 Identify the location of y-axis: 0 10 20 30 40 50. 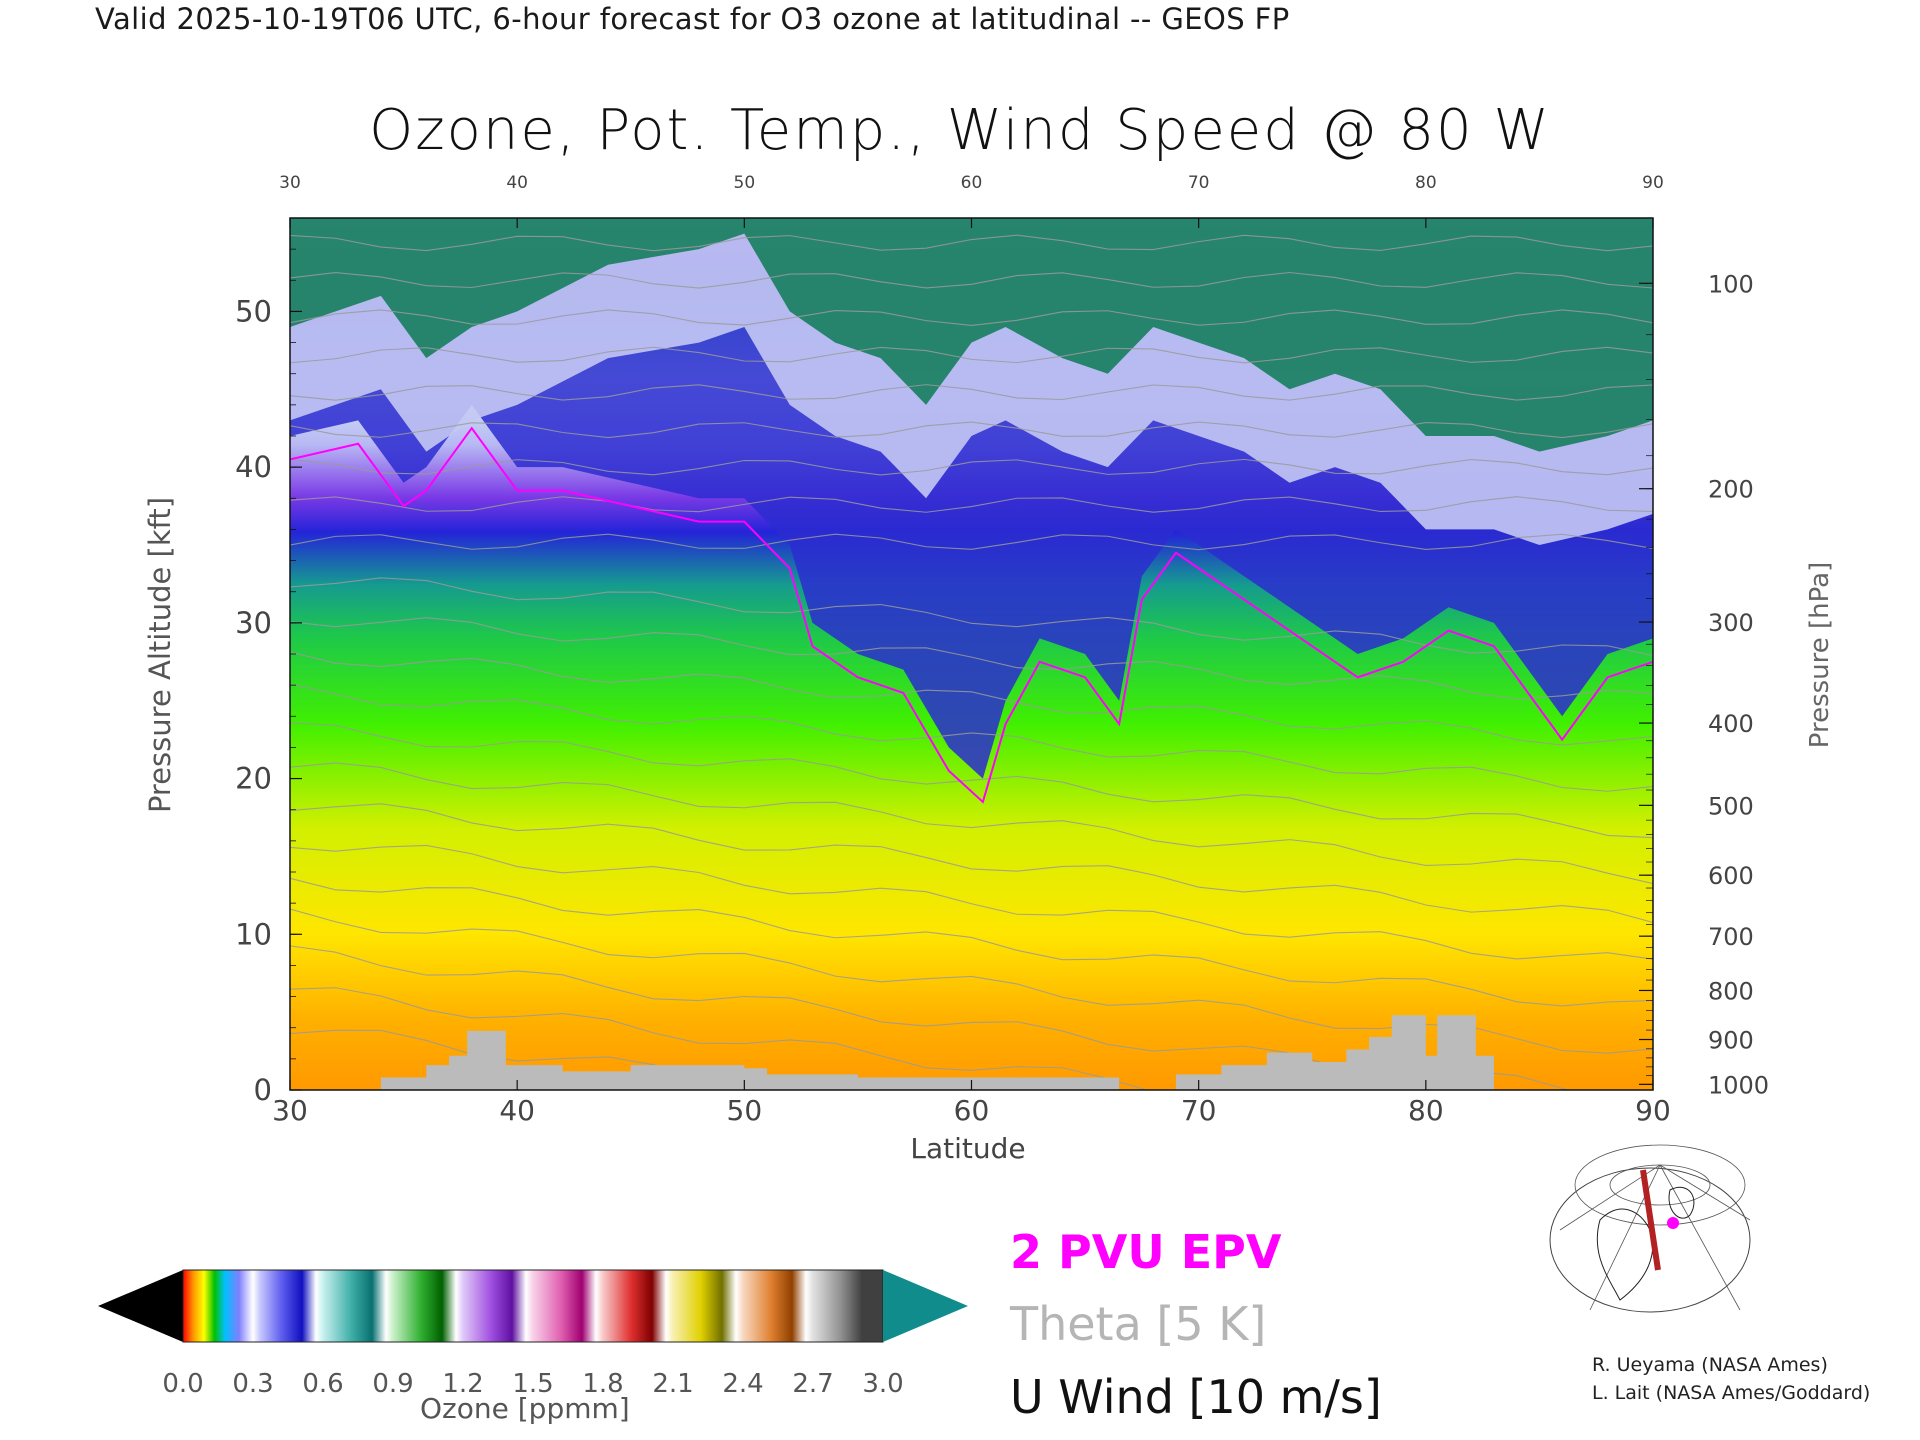
(268, 662).